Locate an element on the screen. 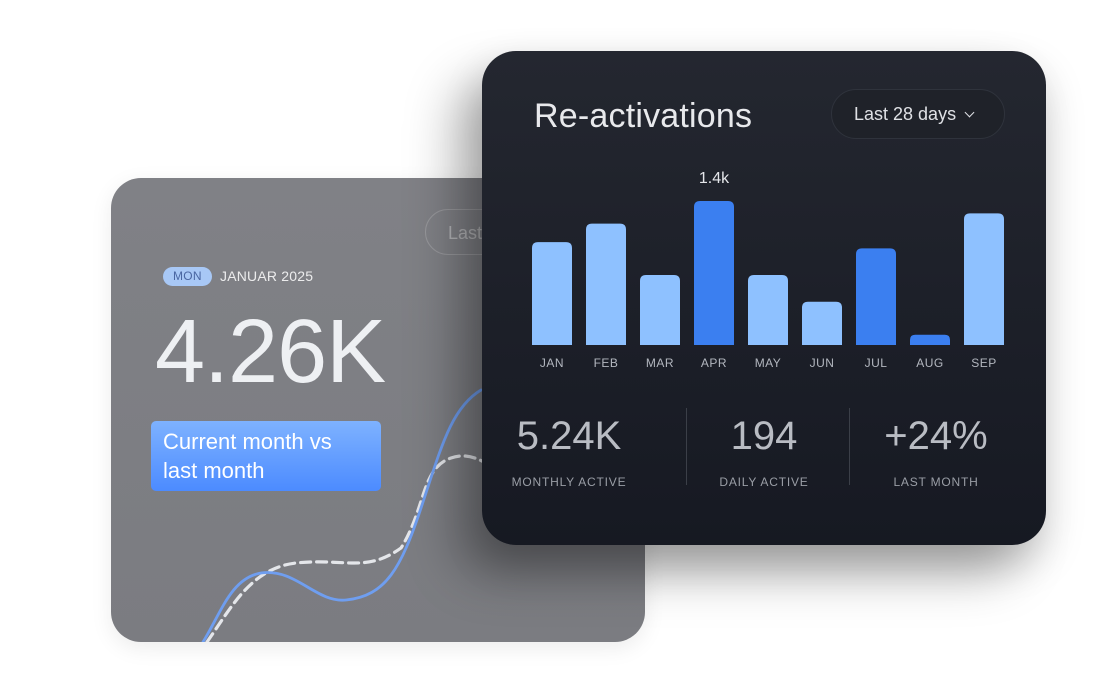 The height and width of the screenshot is (700, 1112). bar-jun is located at coordinates (822, 323).